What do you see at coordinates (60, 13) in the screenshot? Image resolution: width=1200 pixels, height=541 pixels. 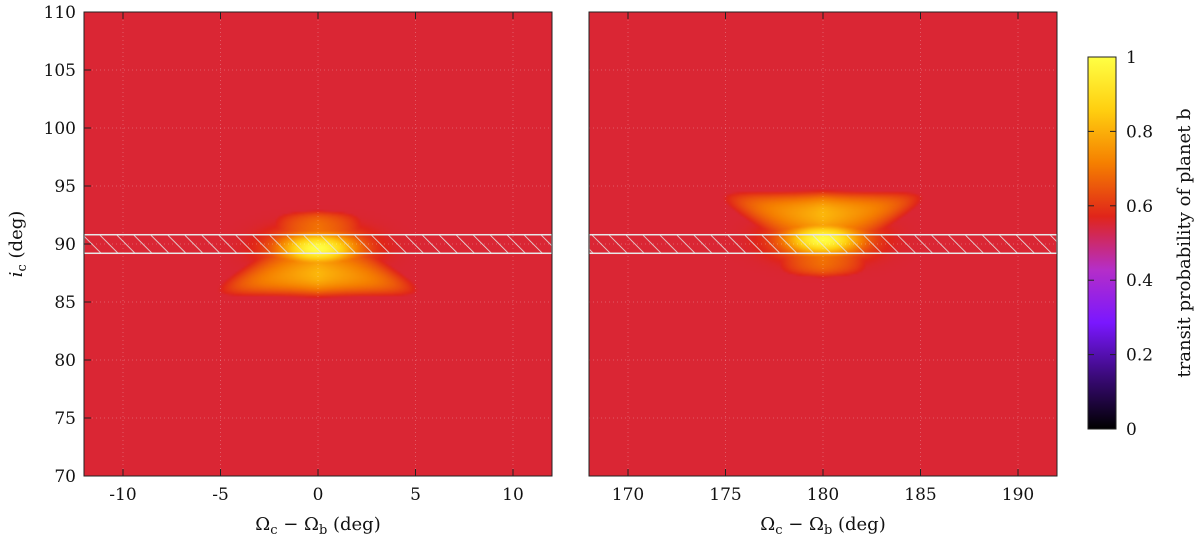 I see `y-tick-label: 110` at bounding box center [60, 13].